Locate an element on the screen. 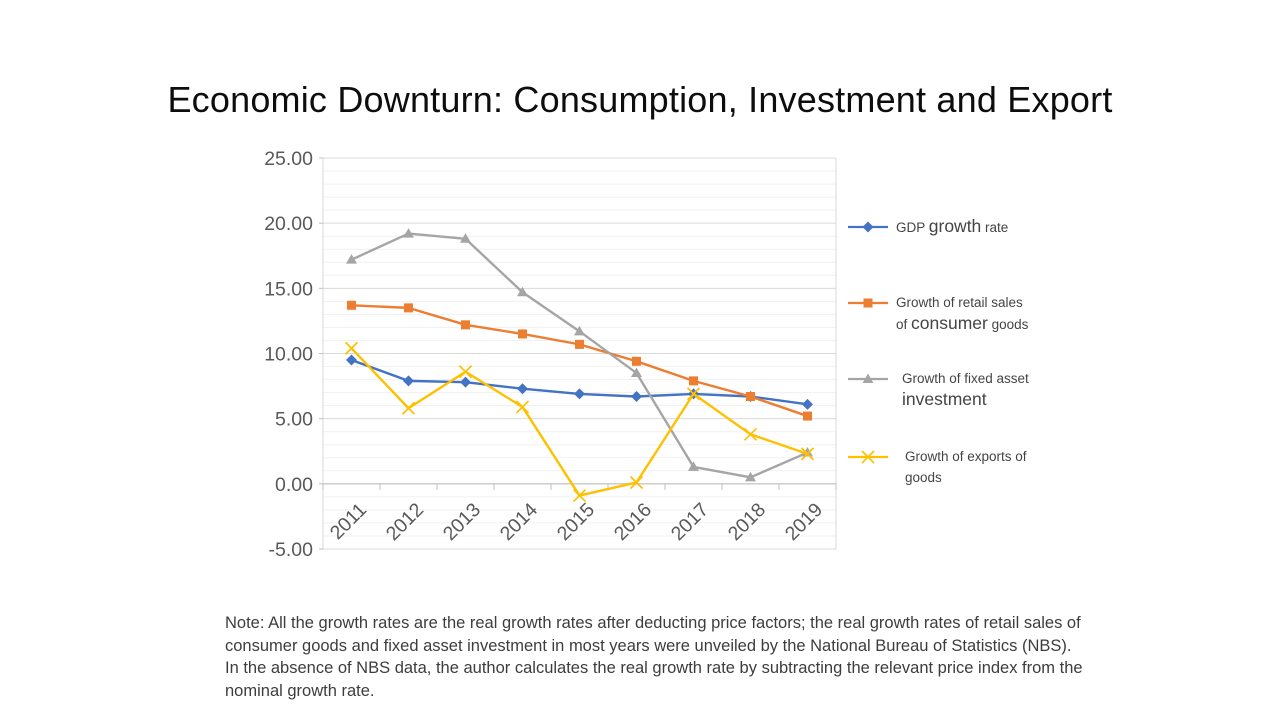 This screenshot has width=1280, height=720. legend-key-triangle-icon is located at coordinates (868, 378).